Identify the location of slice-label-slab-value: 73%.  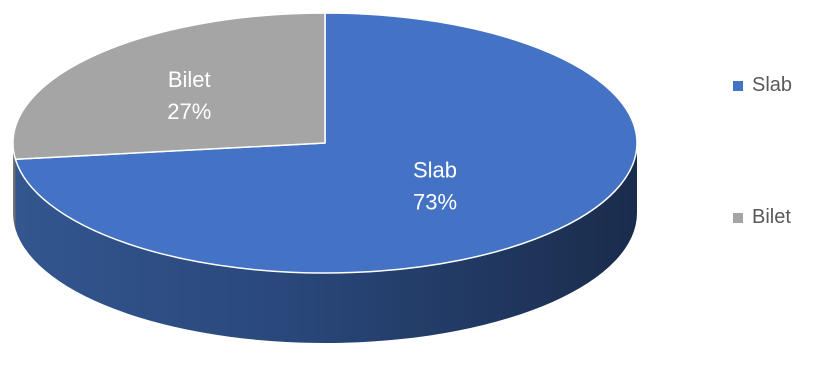
(435, 201).